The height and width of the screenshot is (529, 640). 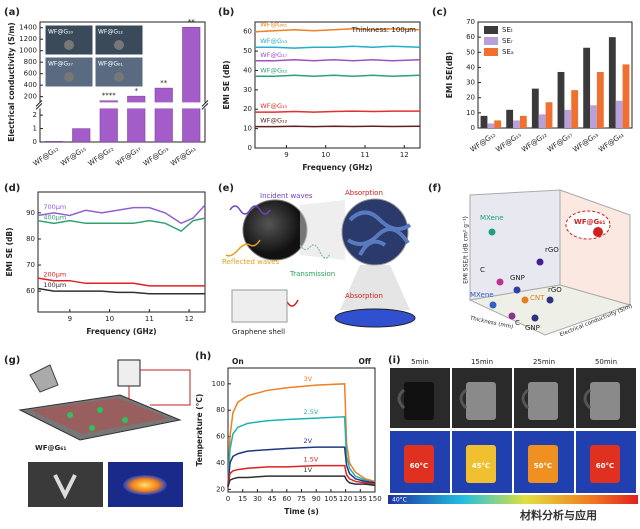 I want to click on panel-g: (g) WF@G₆₁, so click(x=97, y=431).